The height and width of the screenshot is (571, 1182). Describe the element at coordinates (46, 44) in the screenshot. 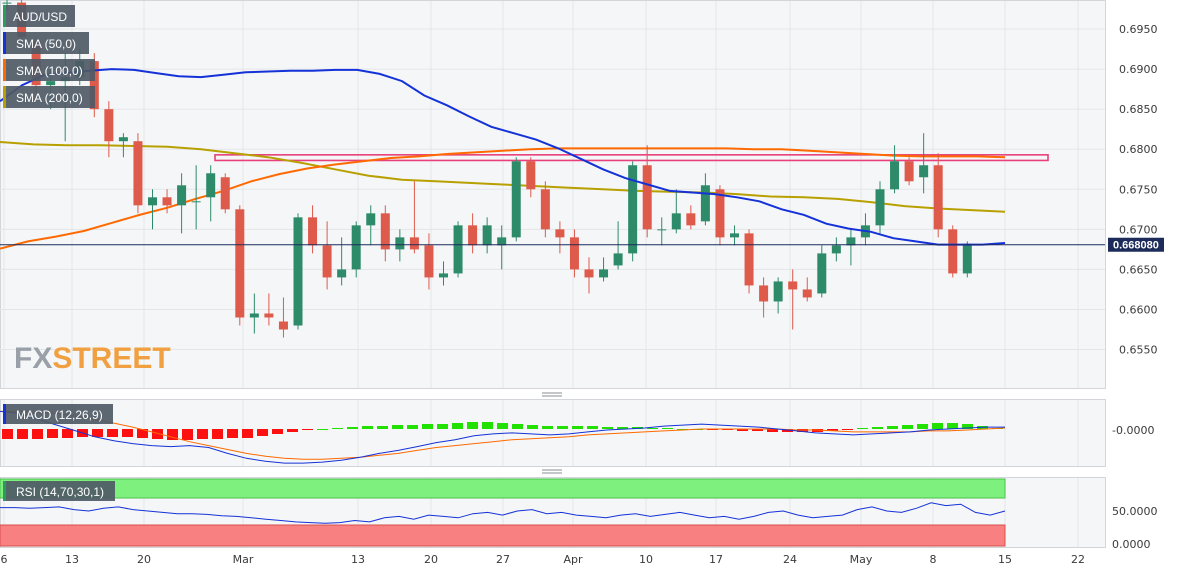

I see `legend-sma-50: SMA (50,0)` at that location.